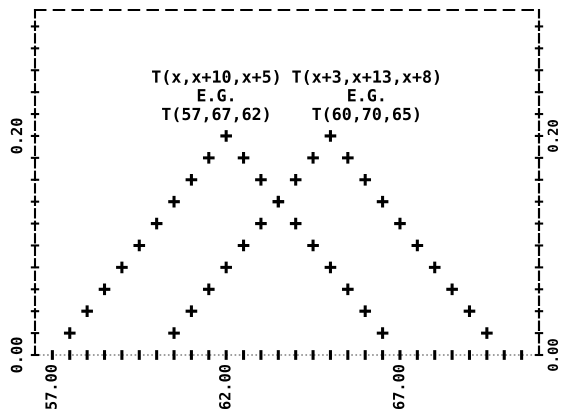  I want to click on annotation: T(x+3,x+13,x+8) E.G. T(60,70,65), so click(365, 96).